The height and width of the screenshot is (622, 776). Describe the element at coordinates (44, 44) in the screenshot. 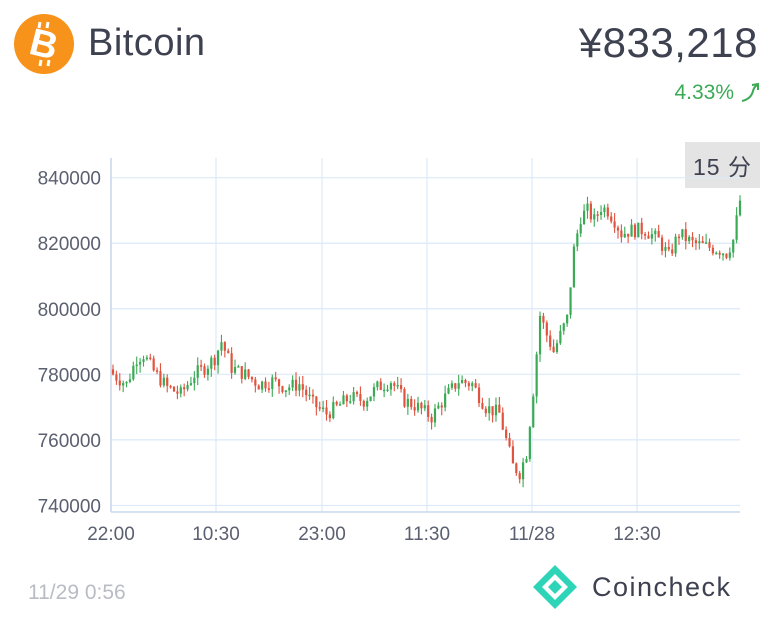

I see `bitcoin-logo-icon: B` at that location.